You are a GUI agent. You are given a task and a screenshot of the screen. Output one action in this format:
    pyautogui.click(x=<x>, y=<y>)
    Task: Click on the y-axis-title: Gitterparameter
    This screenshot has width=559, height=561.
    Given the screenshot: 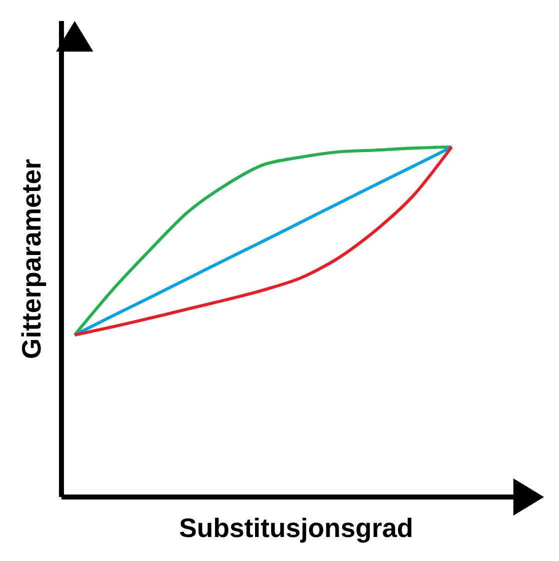 What is the action you would take?
    pyautogui.click(x=33, y=258)
    